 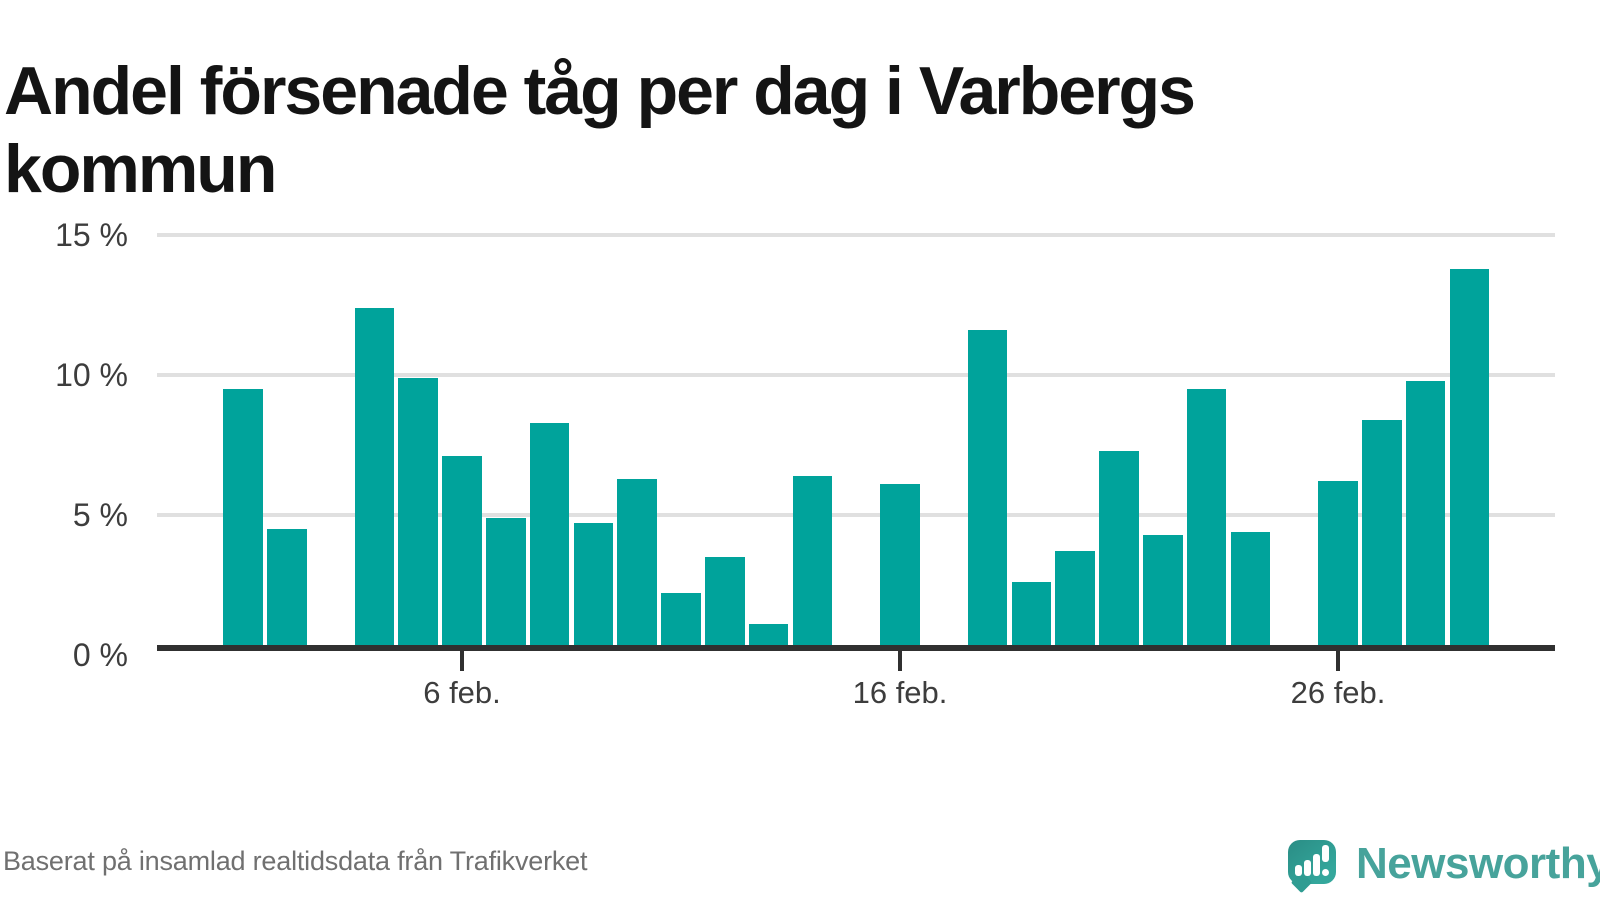 What do you see at coordinates (100, 515) in the screenshot?
I see `y-axis-label-5: 5 %` at bounding box center [100, 515].